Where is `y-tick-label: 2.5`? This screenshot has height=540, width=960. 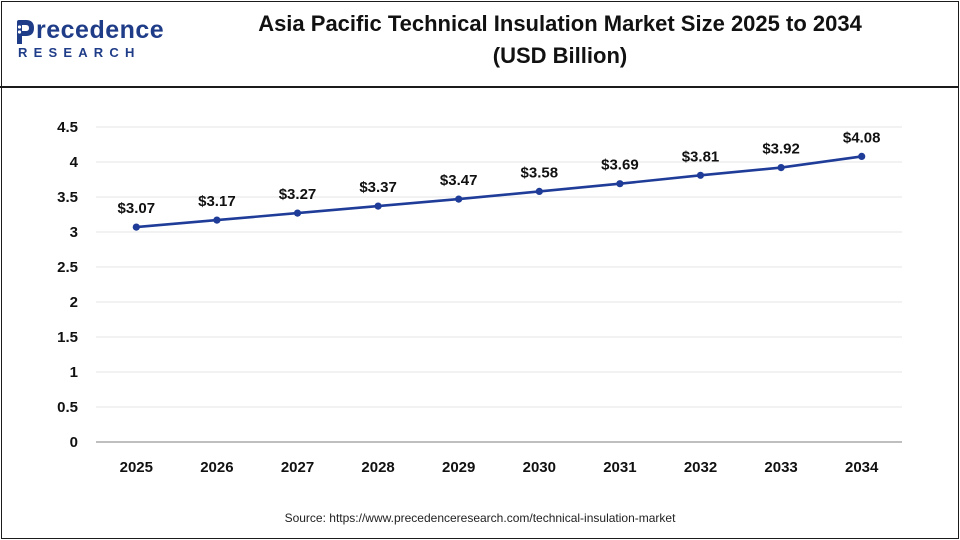
y-tick-label: 2.5 is located at coordinates (67, 267).